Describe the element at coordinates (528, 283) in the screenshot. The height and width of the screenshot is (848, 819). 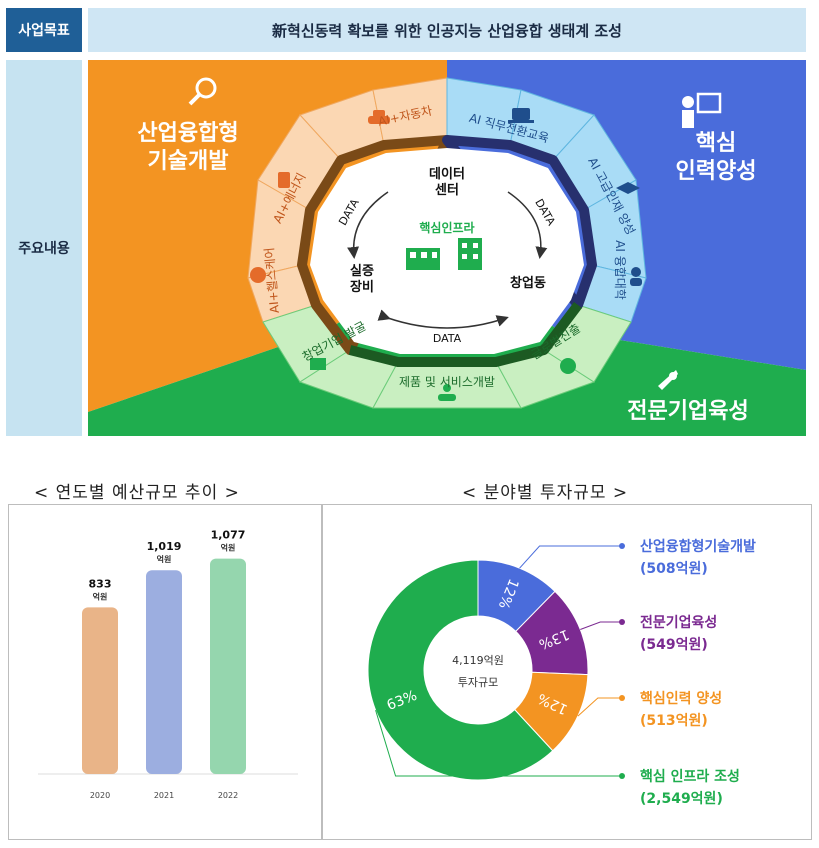
I see `node-startup-building: 창업동` at that location.